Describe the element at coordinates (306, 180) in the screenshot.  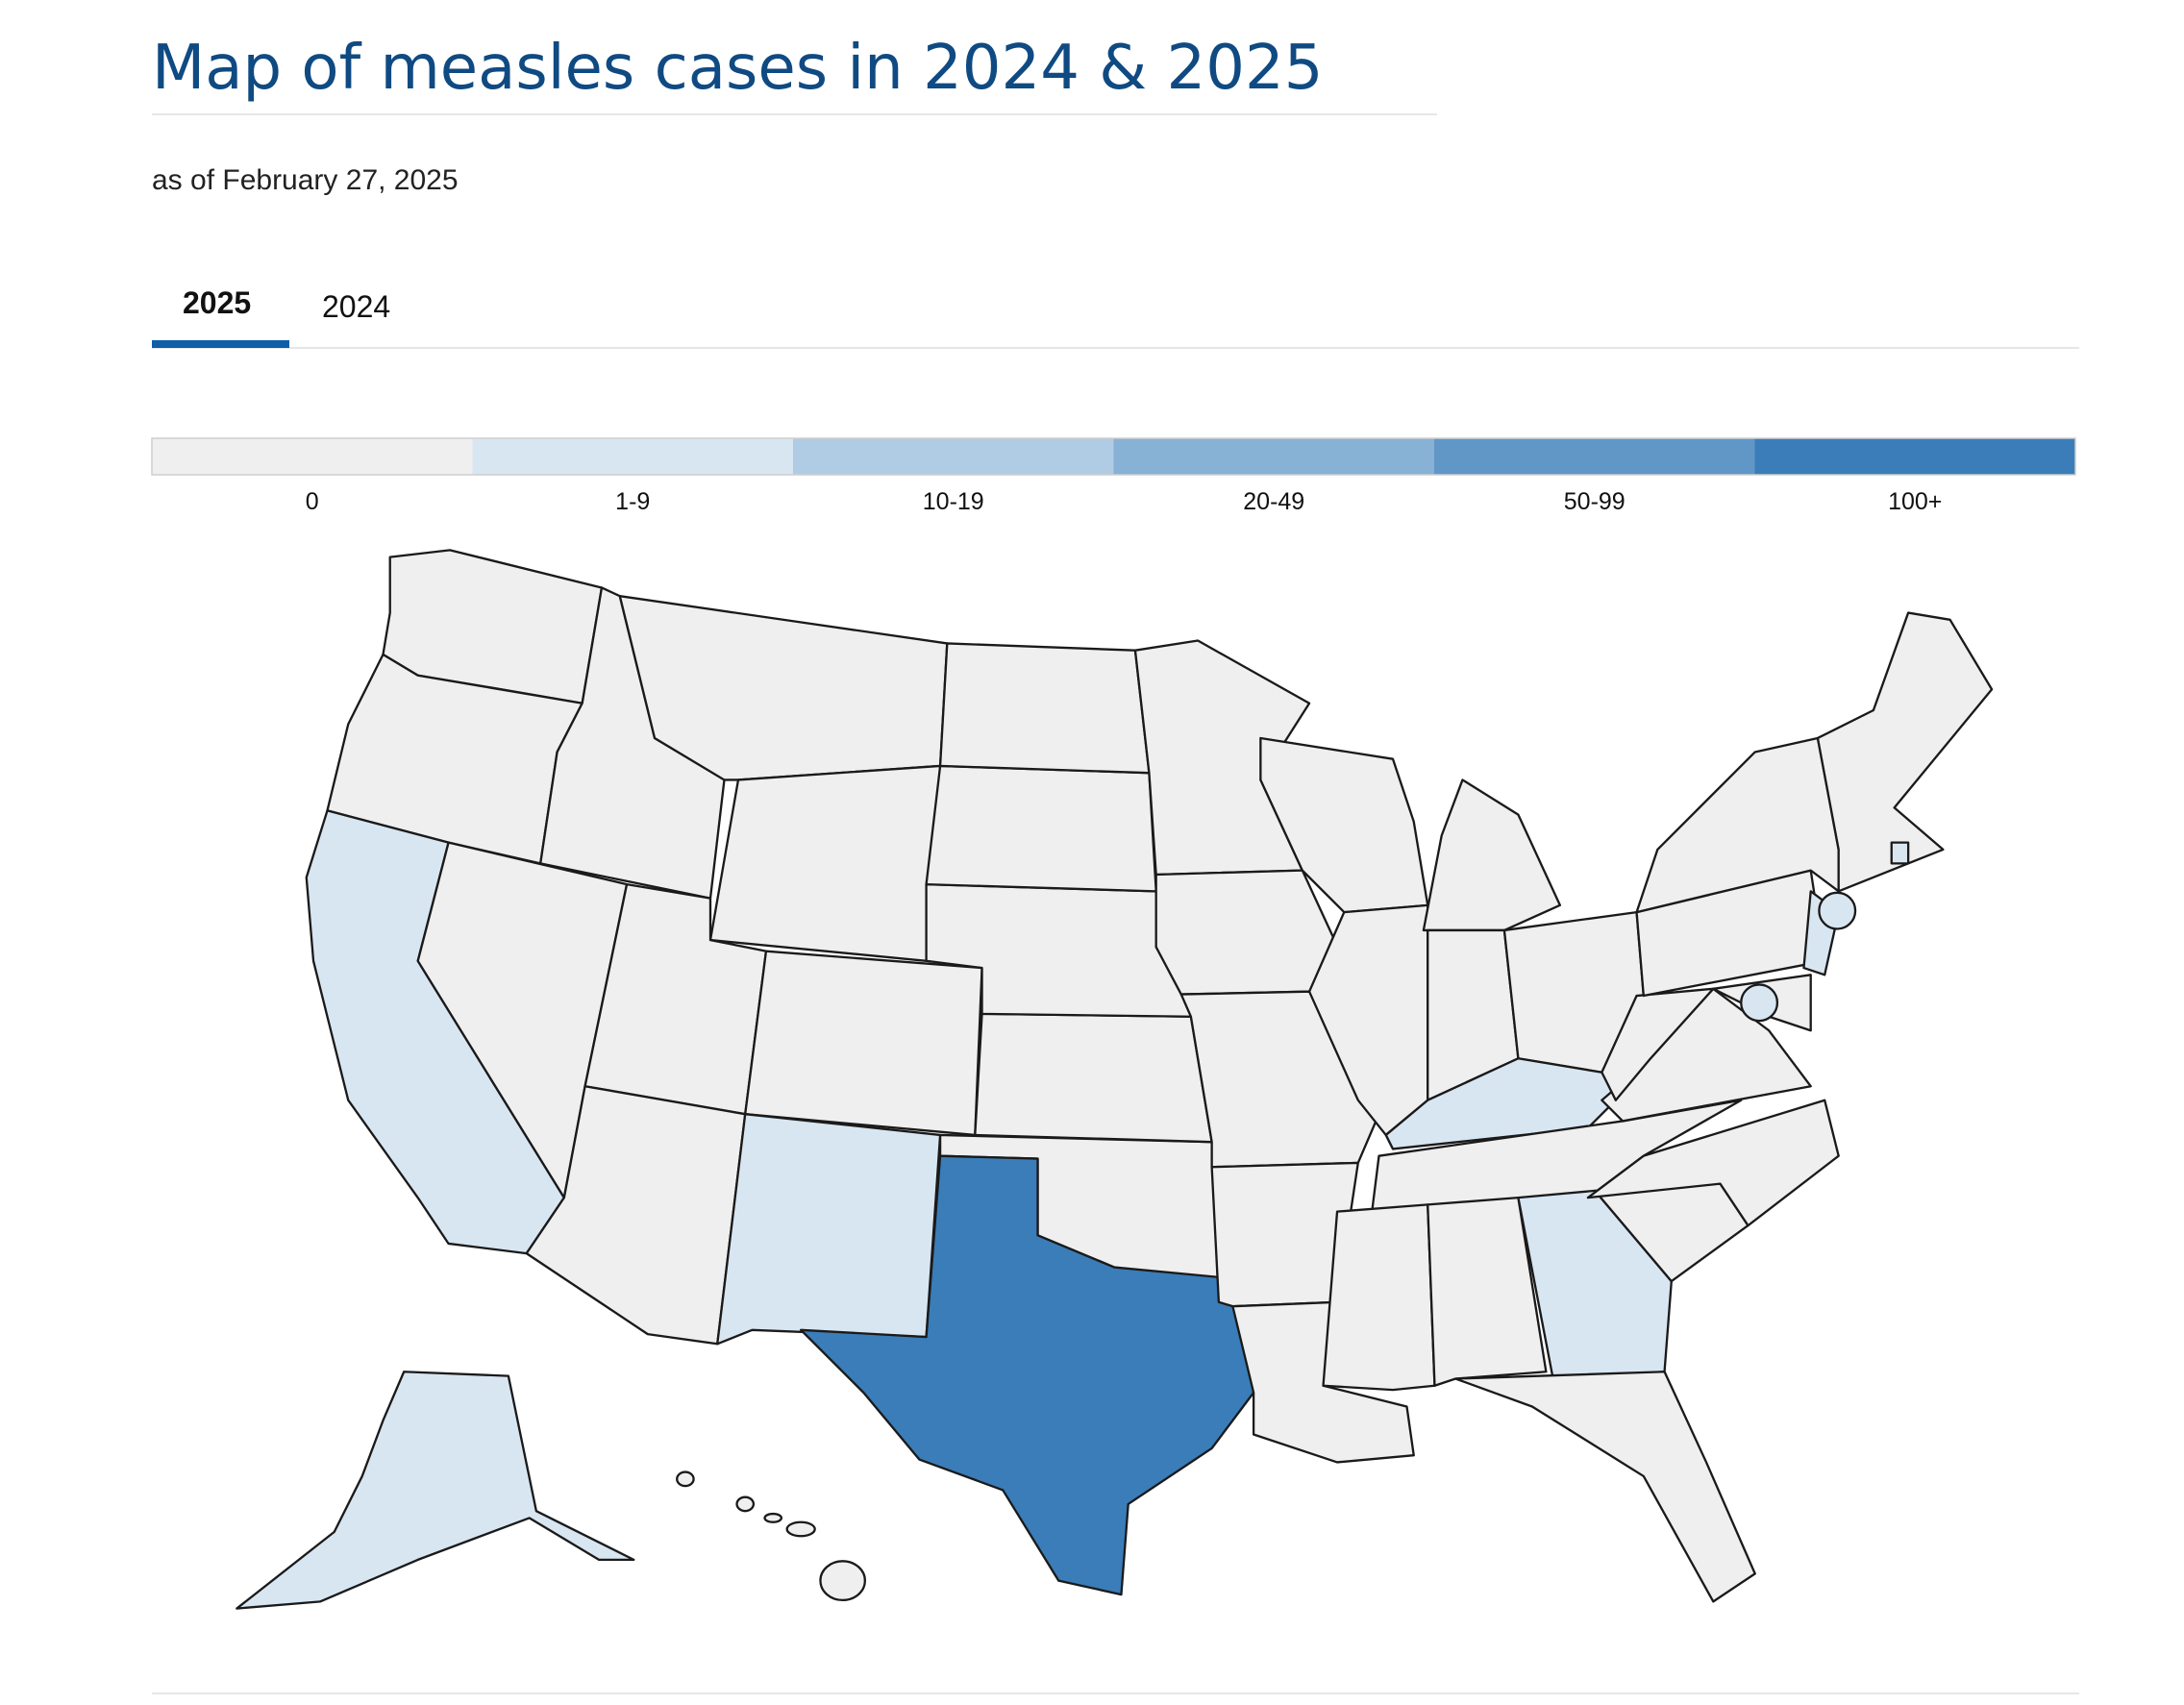
I see `subtitle: as of February 27, 2025` at that location.